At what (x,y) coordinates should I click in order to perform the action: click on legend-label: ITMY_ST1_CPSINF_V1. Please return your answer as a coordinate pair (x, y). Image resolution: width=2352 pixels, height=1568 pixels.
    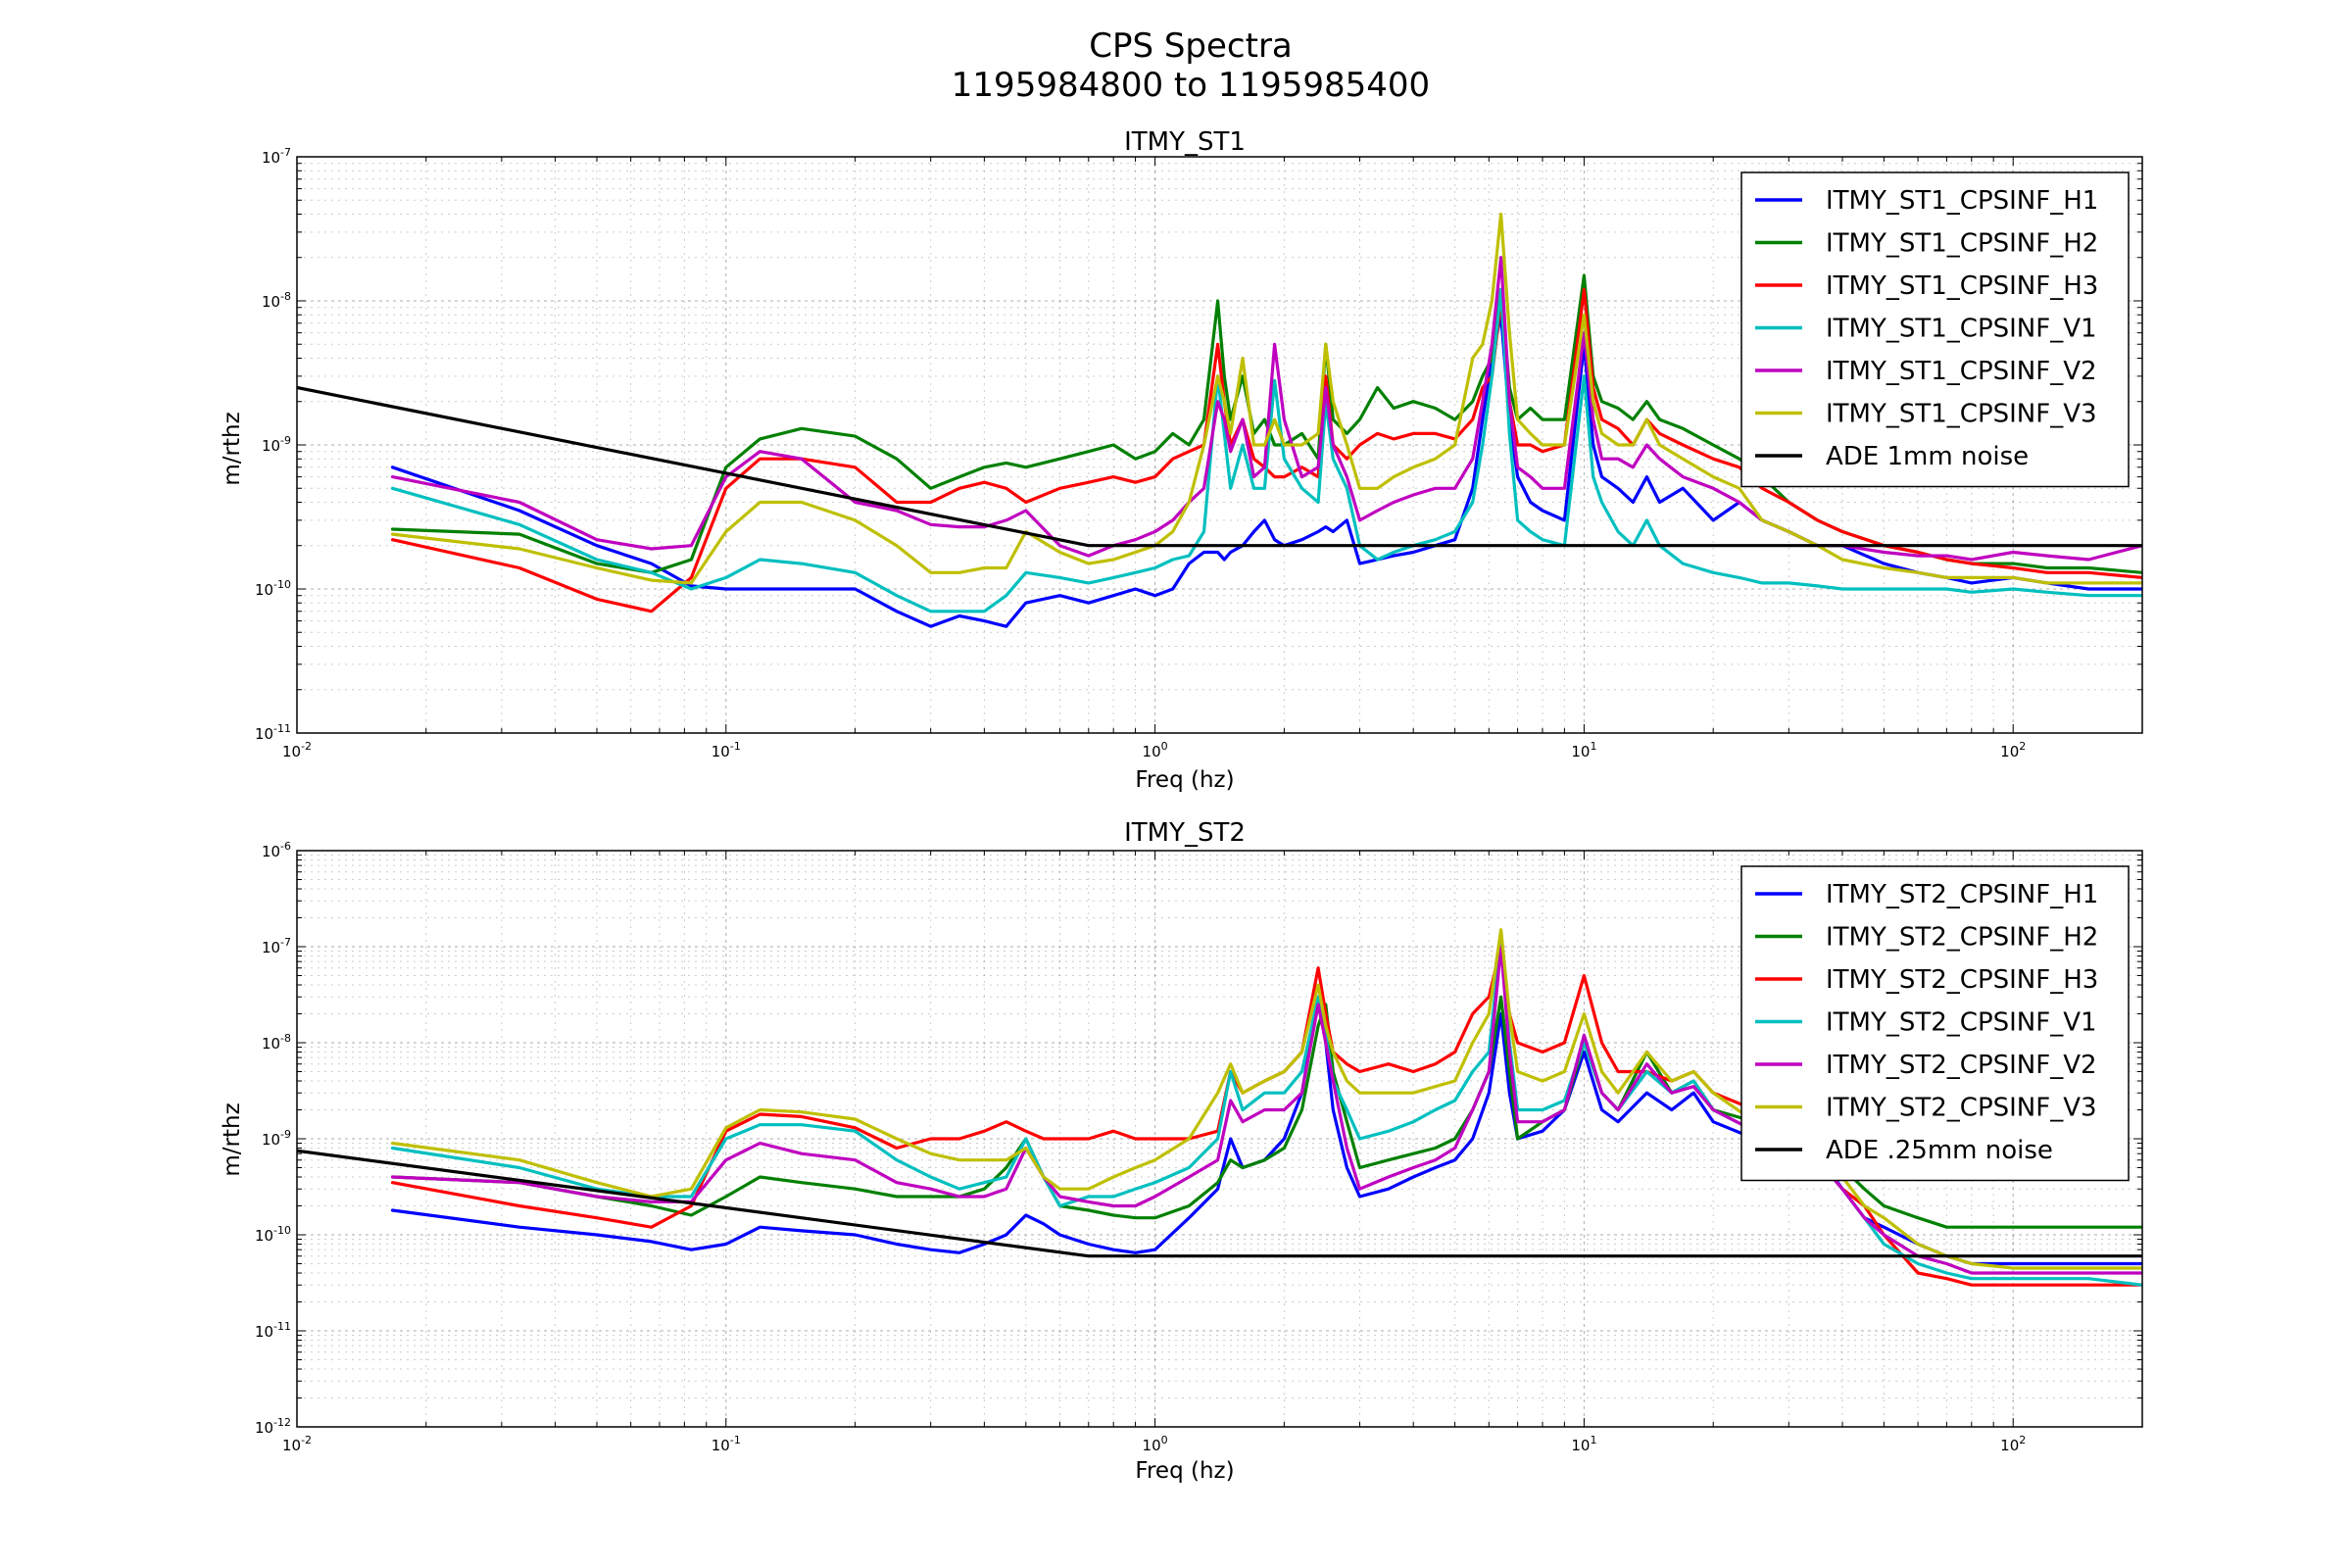
    Looking at the image, I should click on (1961, 329).